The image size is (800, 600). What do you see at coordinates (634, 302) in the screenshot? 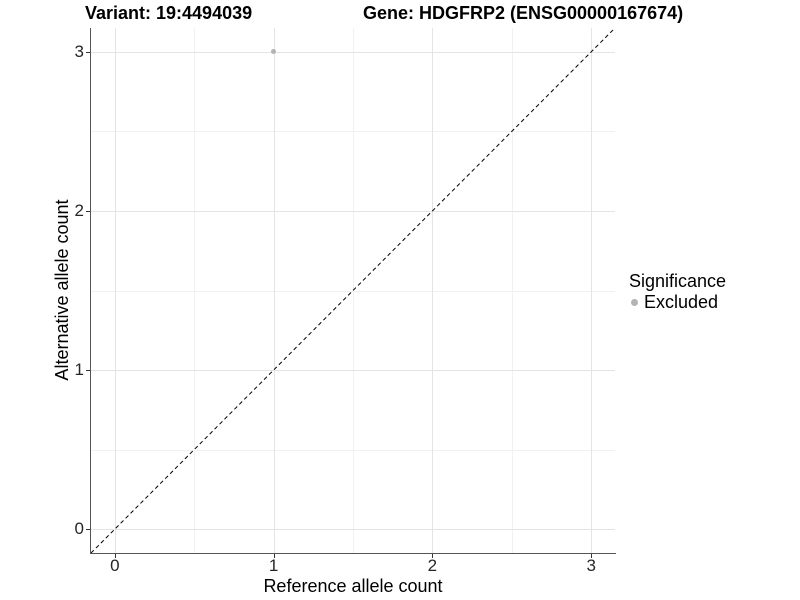
I see `legend-key-dot` at bounding box center [634, 302].